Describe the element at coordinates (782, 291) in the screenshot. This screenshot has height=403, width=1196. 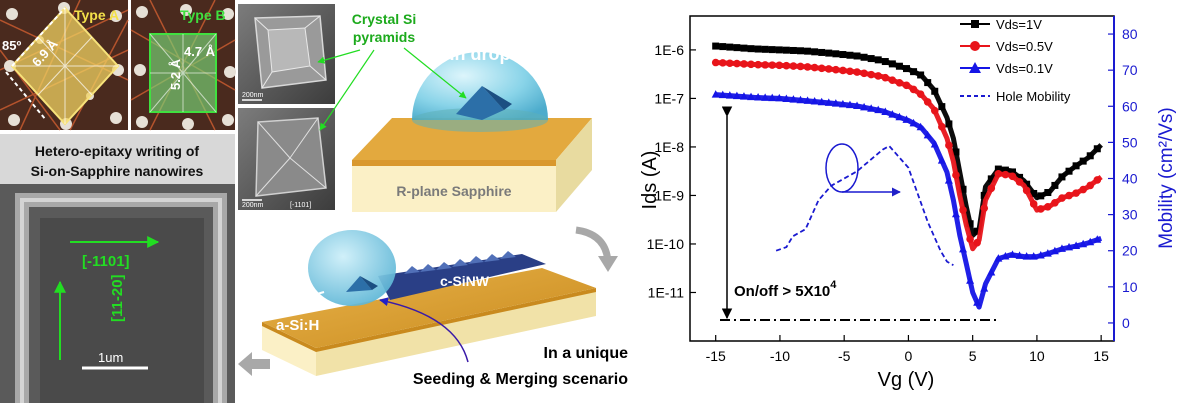
I see `on-off-annotation-text: On/off > 5X10` at that location.